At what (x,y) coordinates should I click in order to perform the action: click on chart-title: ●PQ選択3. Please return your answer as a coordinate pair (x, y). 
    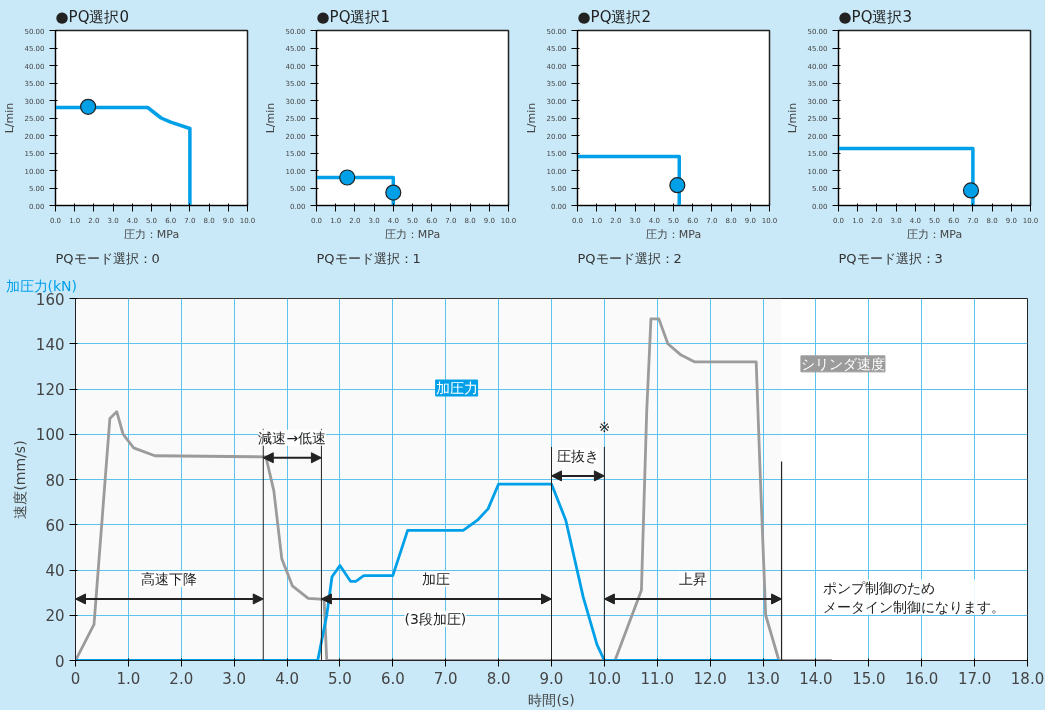
    Looking at the image, I should click on (875, 16).